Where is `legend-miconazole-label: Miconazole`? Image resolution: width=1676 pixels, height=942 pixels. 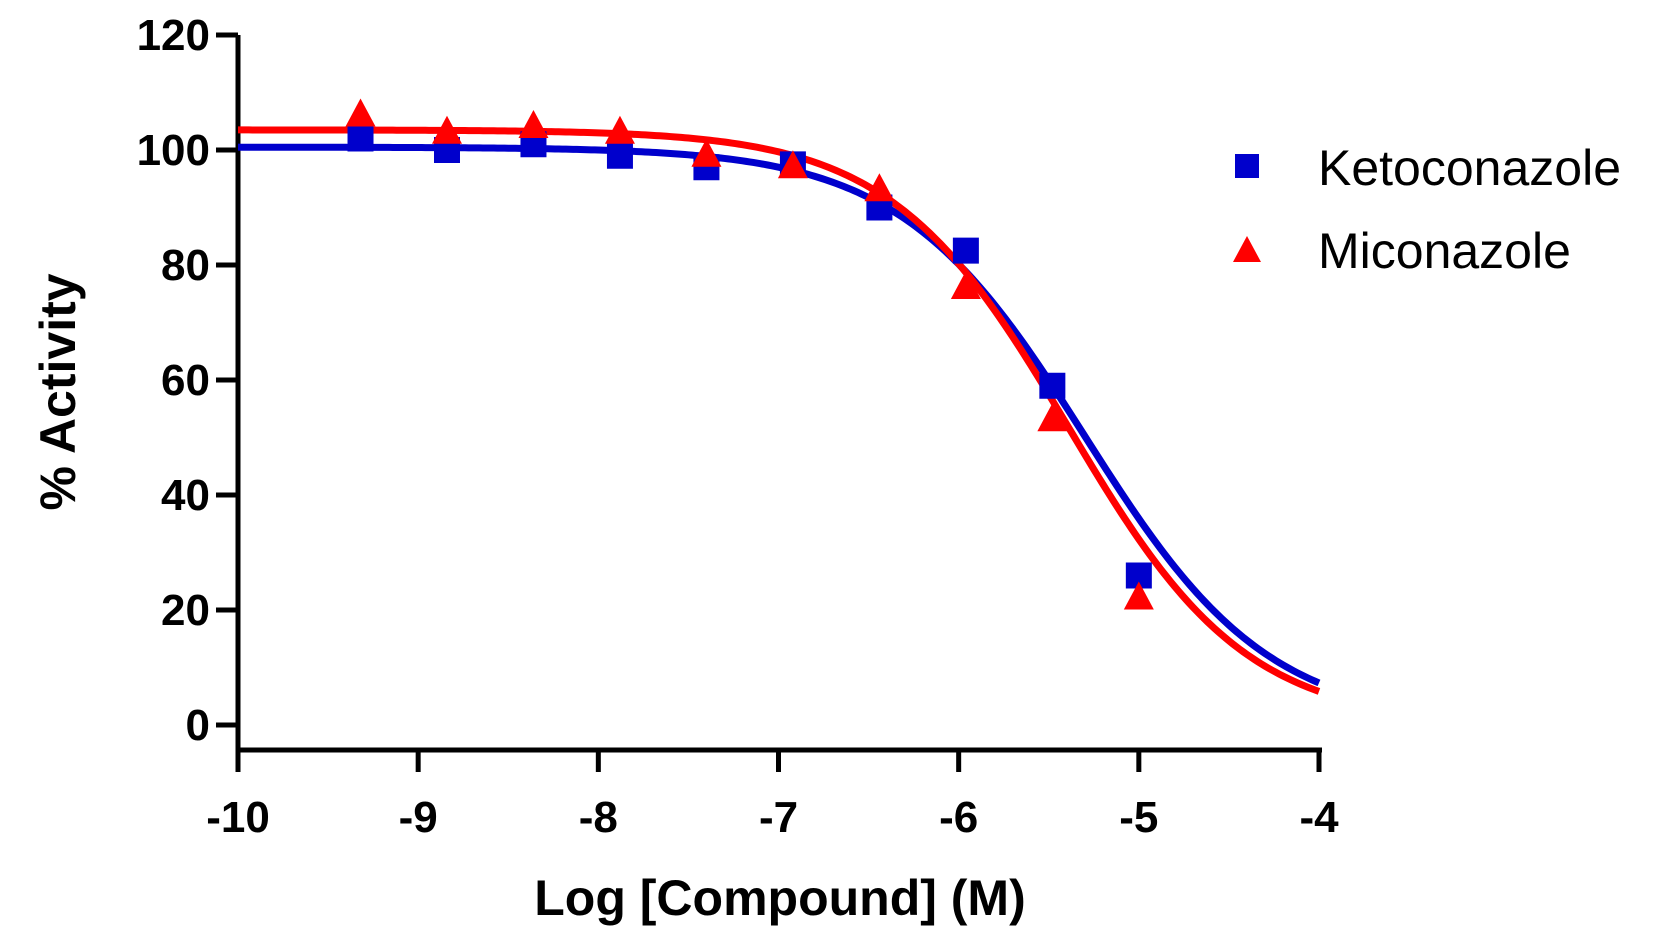
legend-miconazole-label: Miconazole is located at coordinates (1444, 251).